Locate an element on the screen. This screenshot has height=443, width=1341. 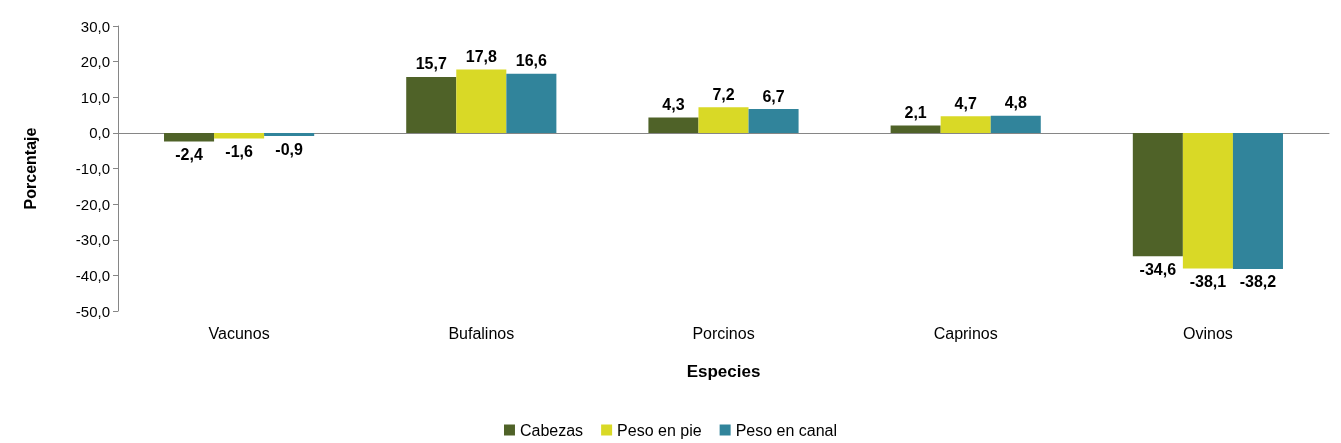
y-tick-label: -40,0 is located at coordinates (92, 275).